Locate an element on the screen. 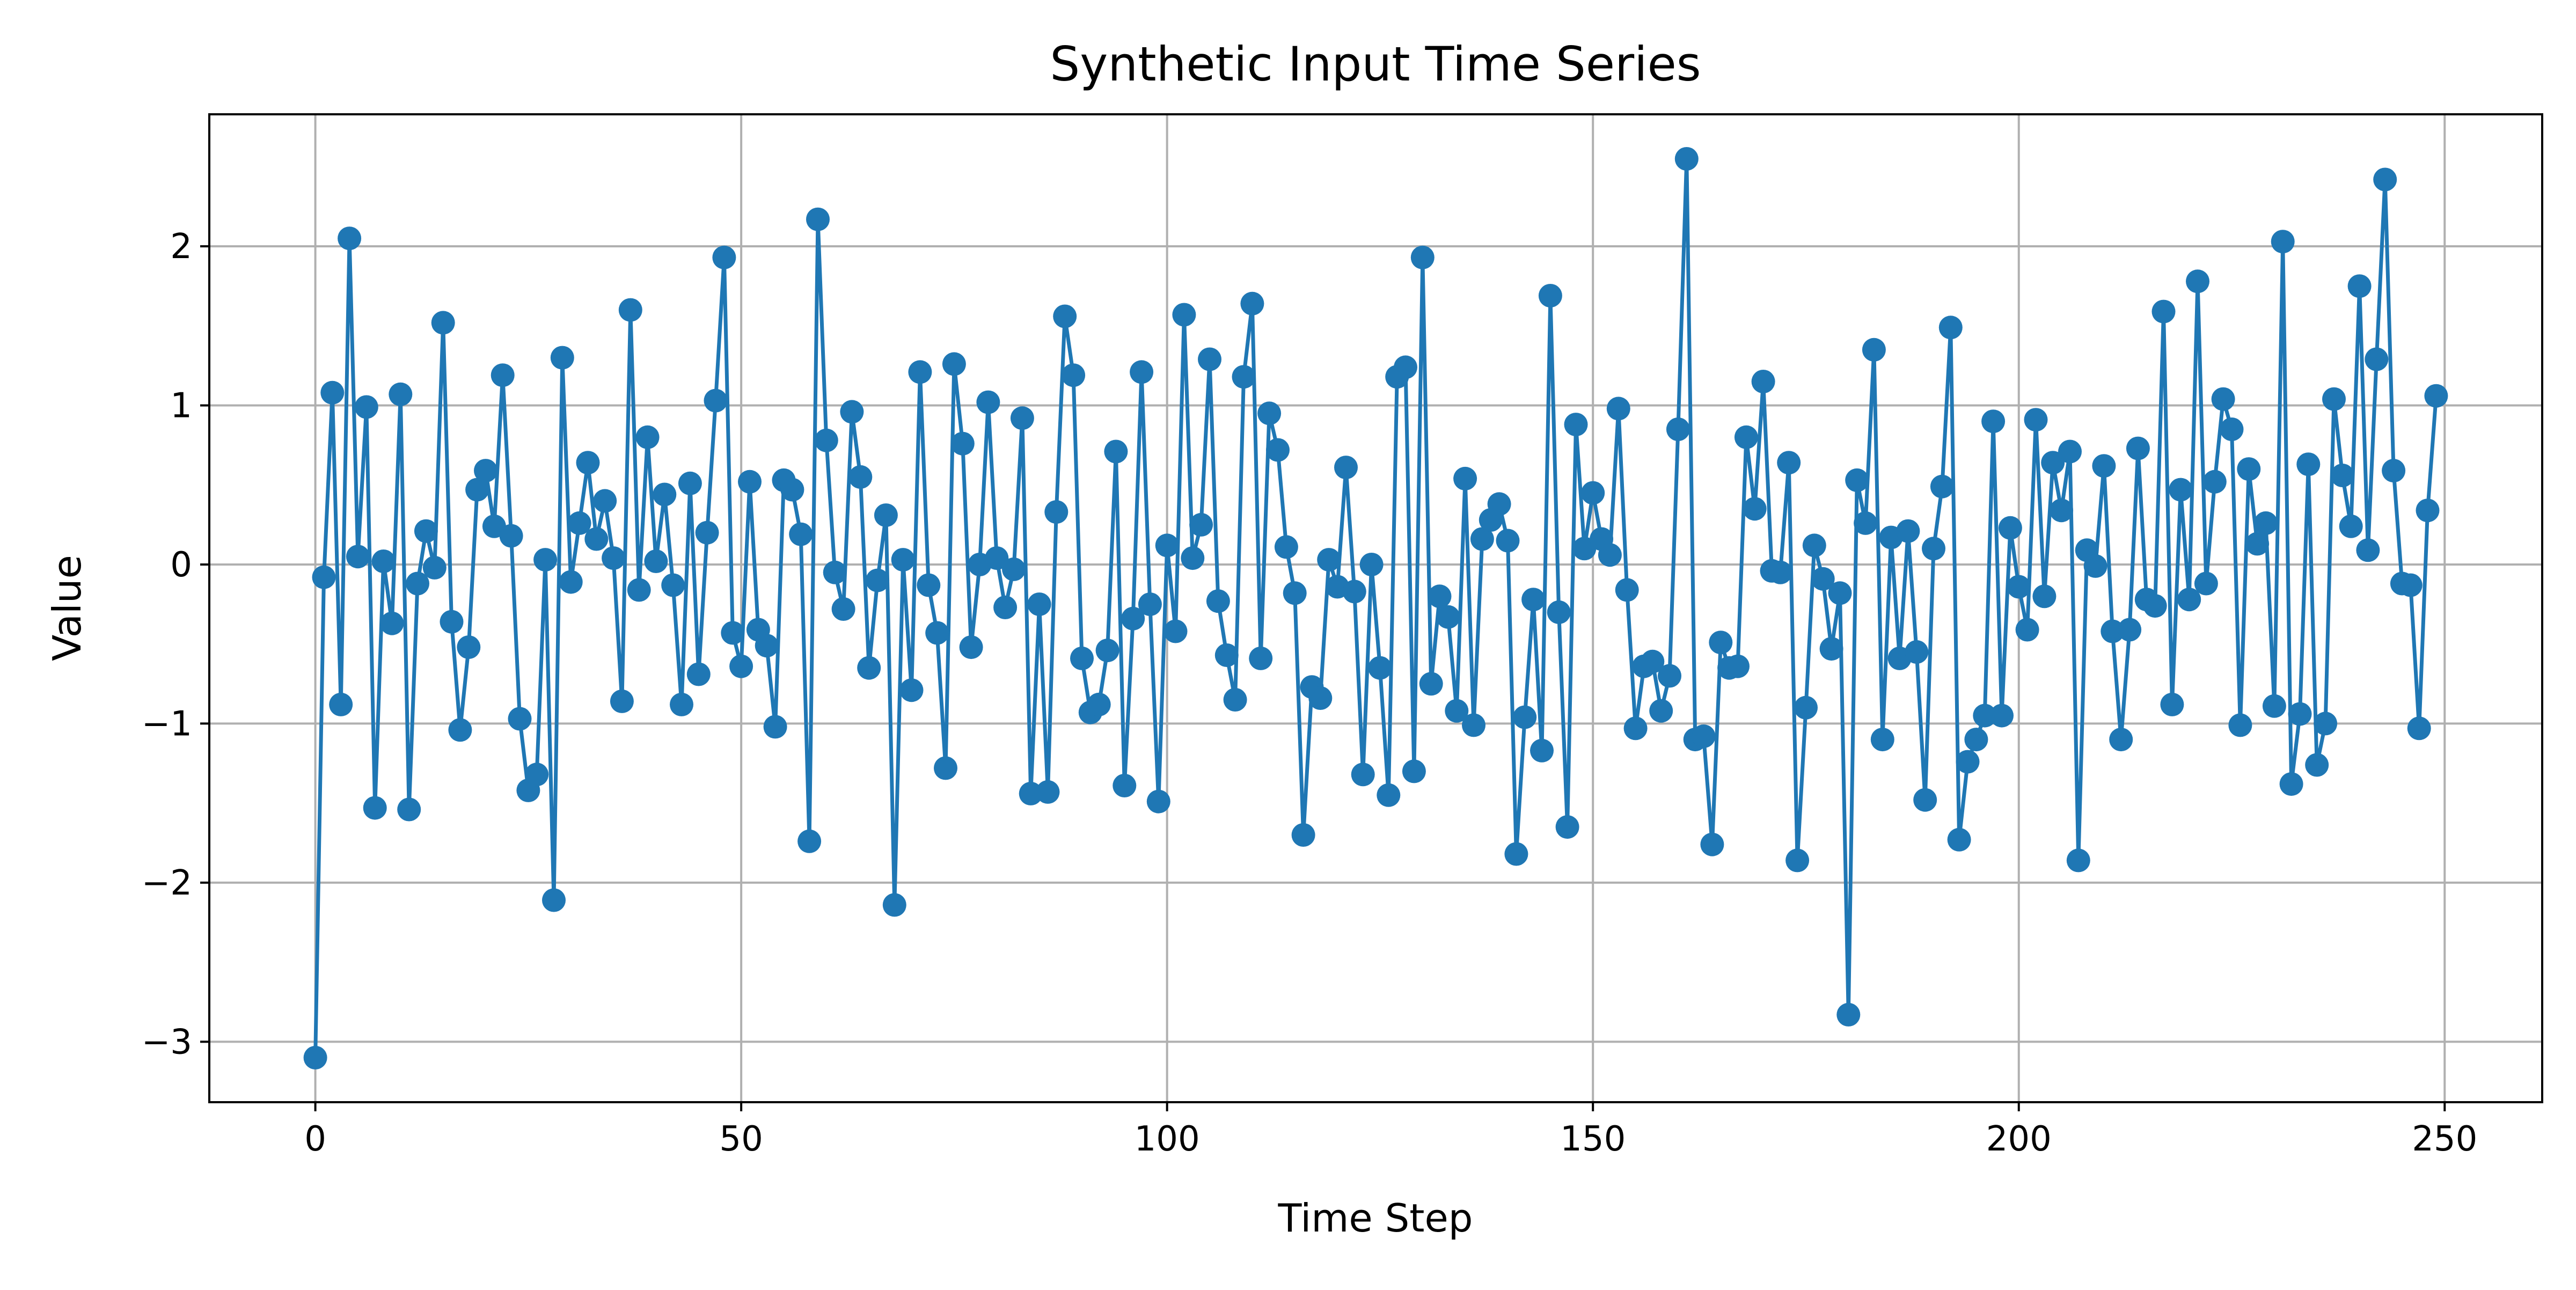 Image resolution: width=2576 pixels, height=1290 pixels. x-tick-label: 200 is located at coordinates (2019, 1139).